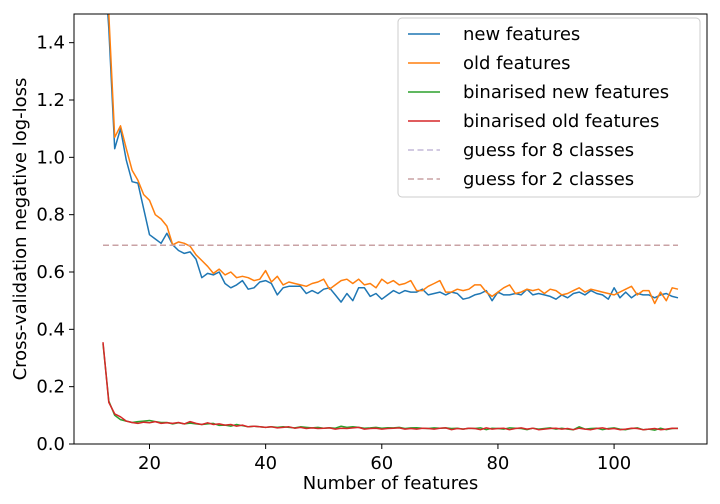  I want to click on x-tick-label: 100, so click(614, 463).